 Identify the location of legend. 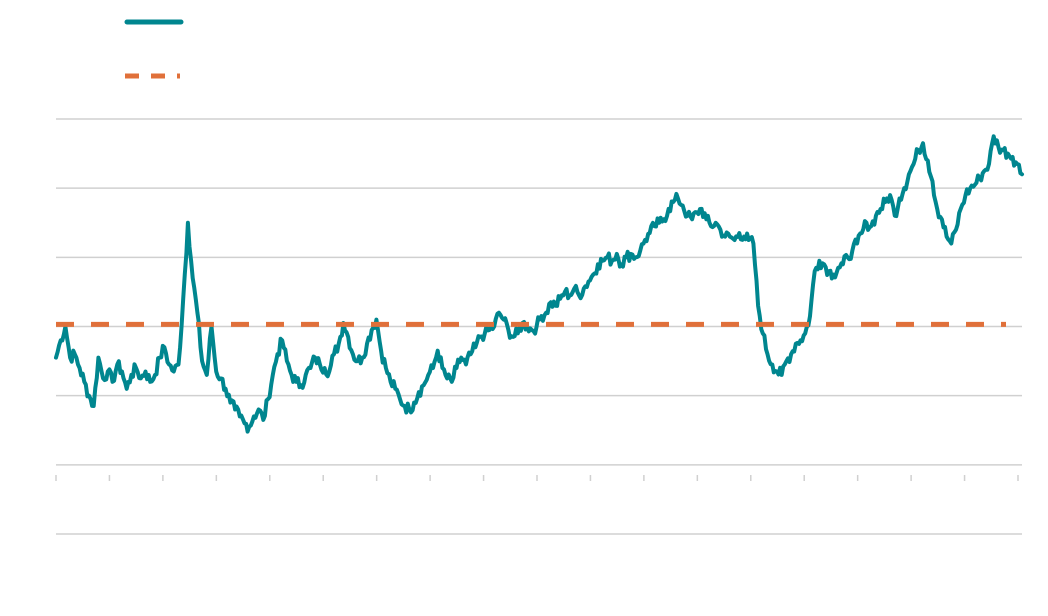
(154, 49).